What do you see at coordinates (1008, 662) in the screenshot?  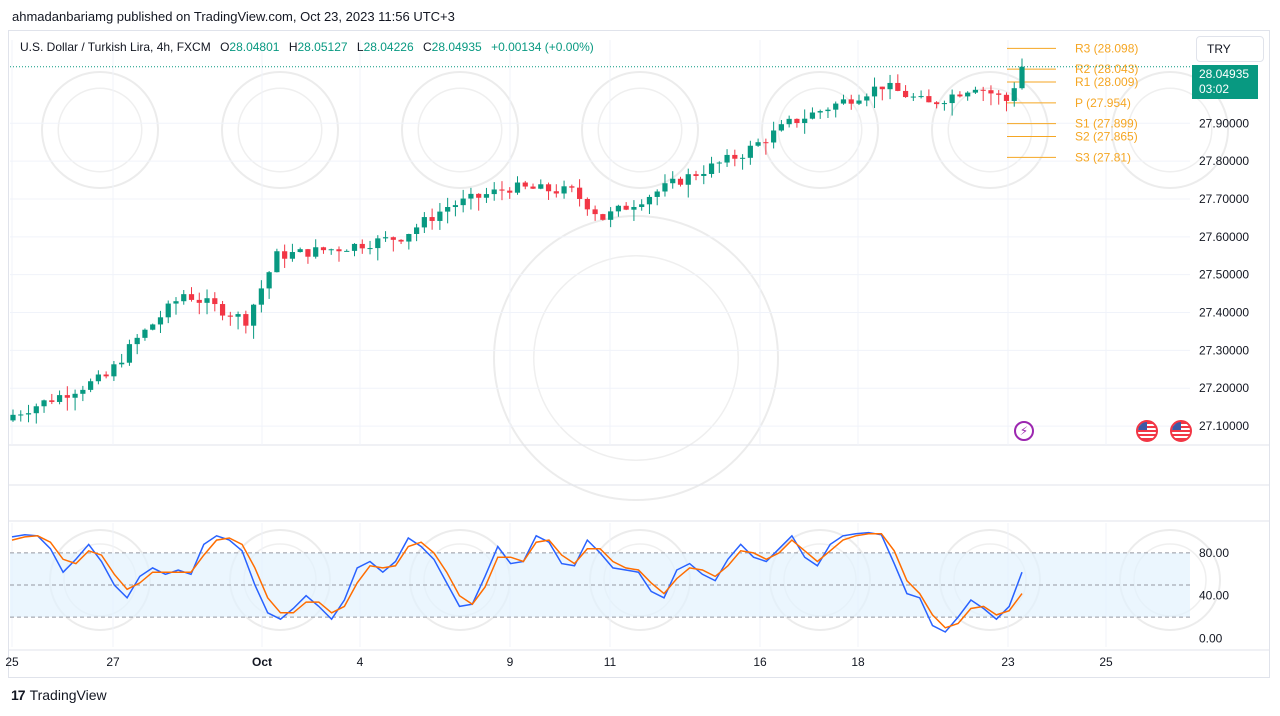 I see `time-tick-label: 23` at bounding box center [1008, 662].